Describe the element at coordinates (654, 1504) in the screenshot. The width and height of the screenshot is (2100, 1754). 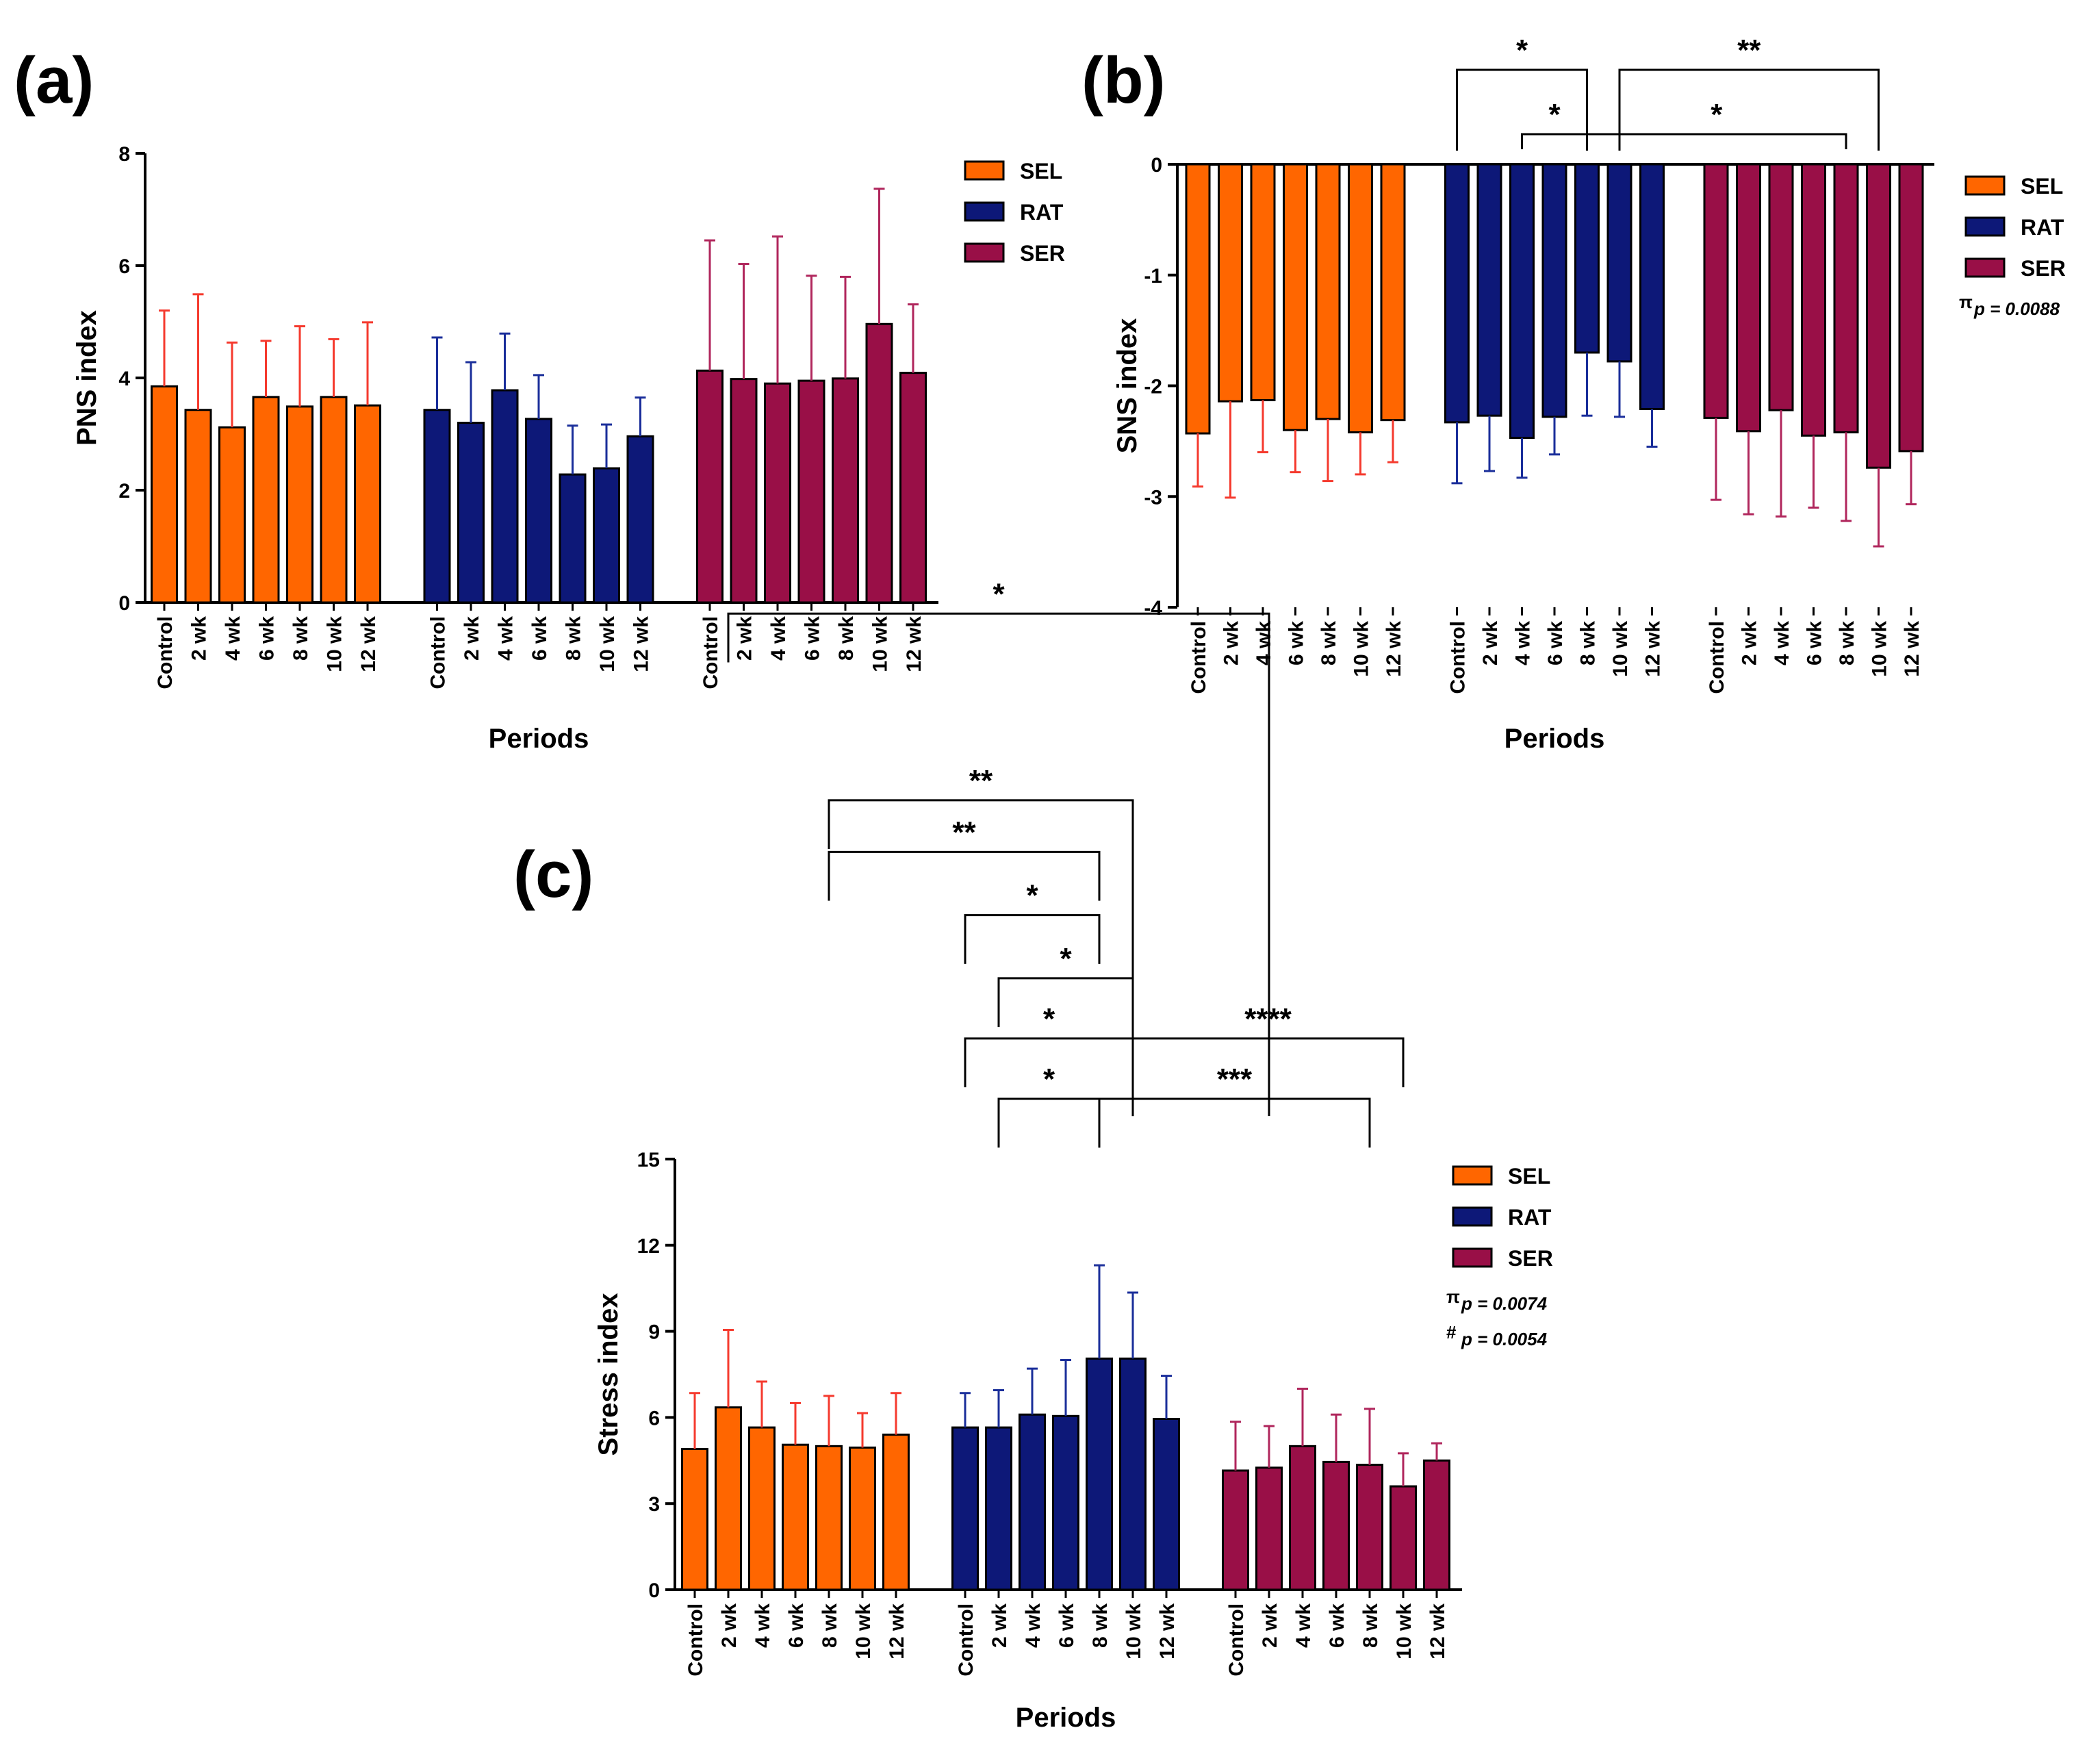
I see `y-tick-label: 3` at that location.